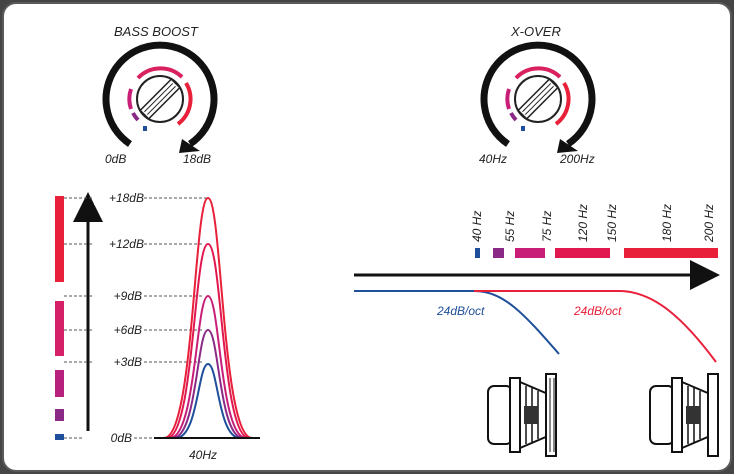 The image size is (734, 474). What do you see at coordinates (612, 222) in the screenshot?
I see `freq-label: 150 Hz` at bounding box center [612, 222].